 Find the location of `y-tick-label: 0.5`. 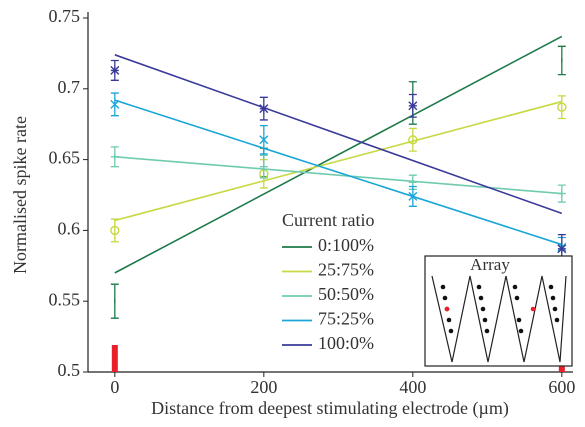

y-tick-label: 0.5 is located at coordinates (69, 370).